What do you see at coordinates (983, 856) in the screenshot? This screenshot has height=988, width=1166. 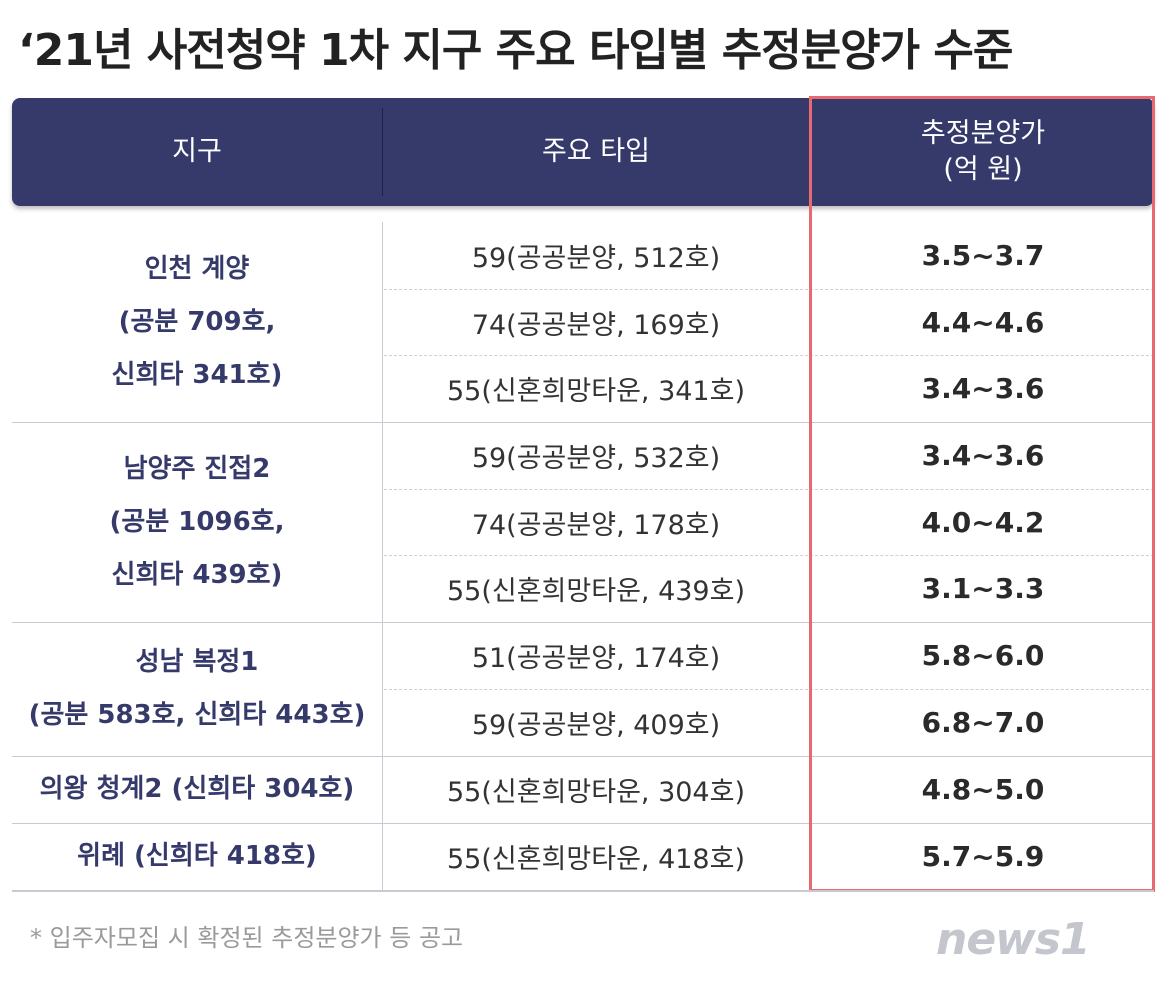 I see `price-cell: 5.7~5.9` at bounding box center [983, 856].